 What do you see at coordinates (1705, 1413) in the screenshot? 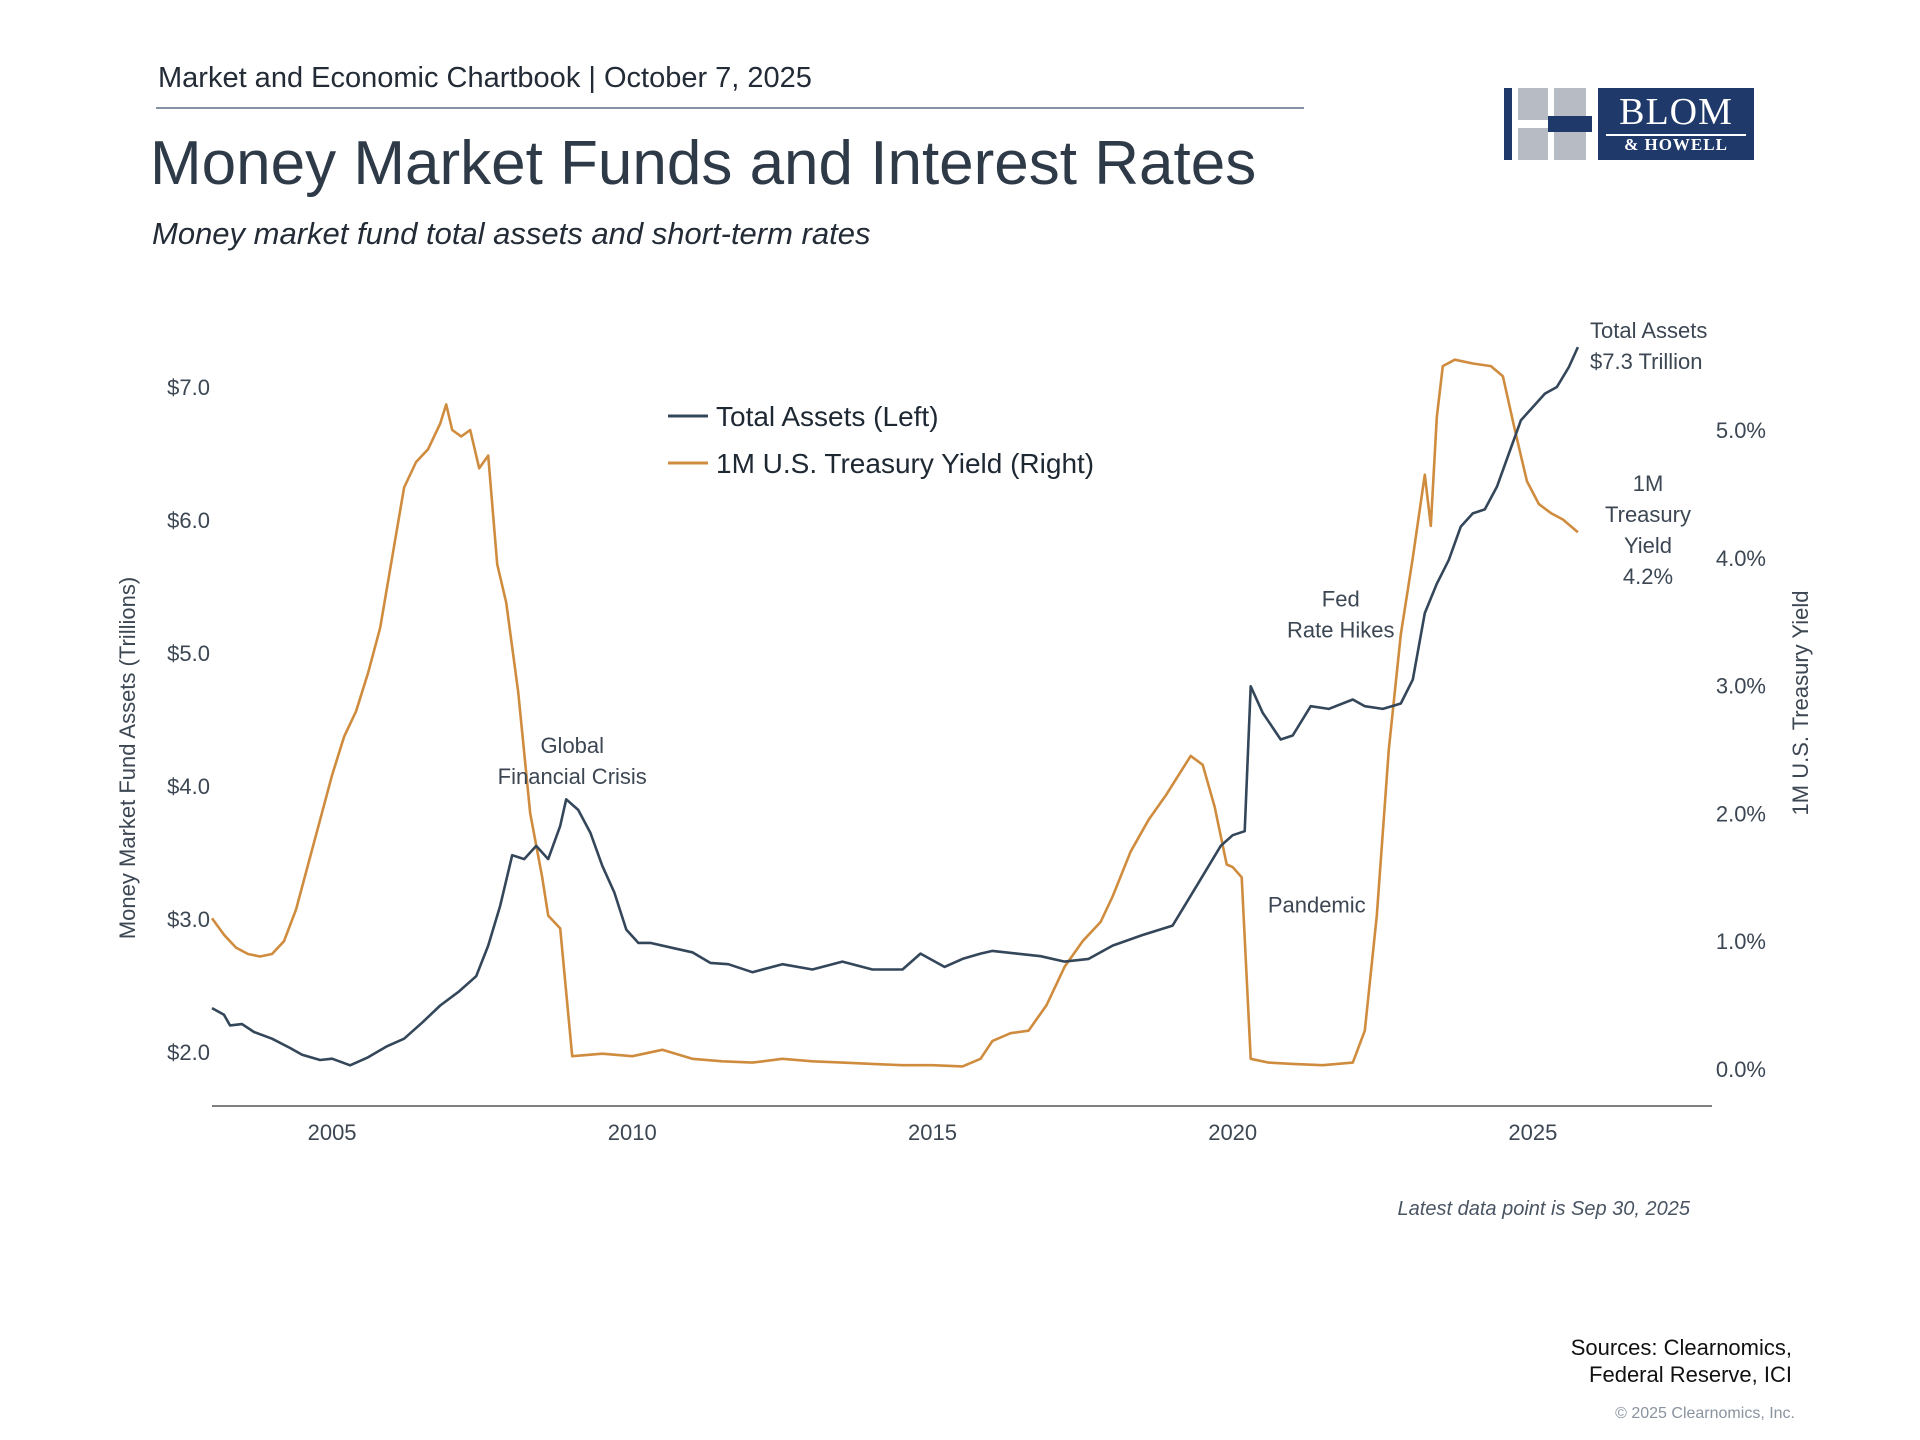
I see `copyright-note: © 2025 Clearnomics, Inc.` at bounding box center [1705, 1413].